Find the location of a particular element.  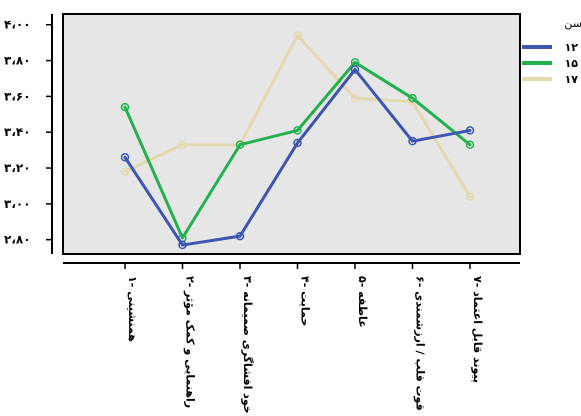

y-tick-label: ۳،۴۰ is located at coordinates (17, 132).